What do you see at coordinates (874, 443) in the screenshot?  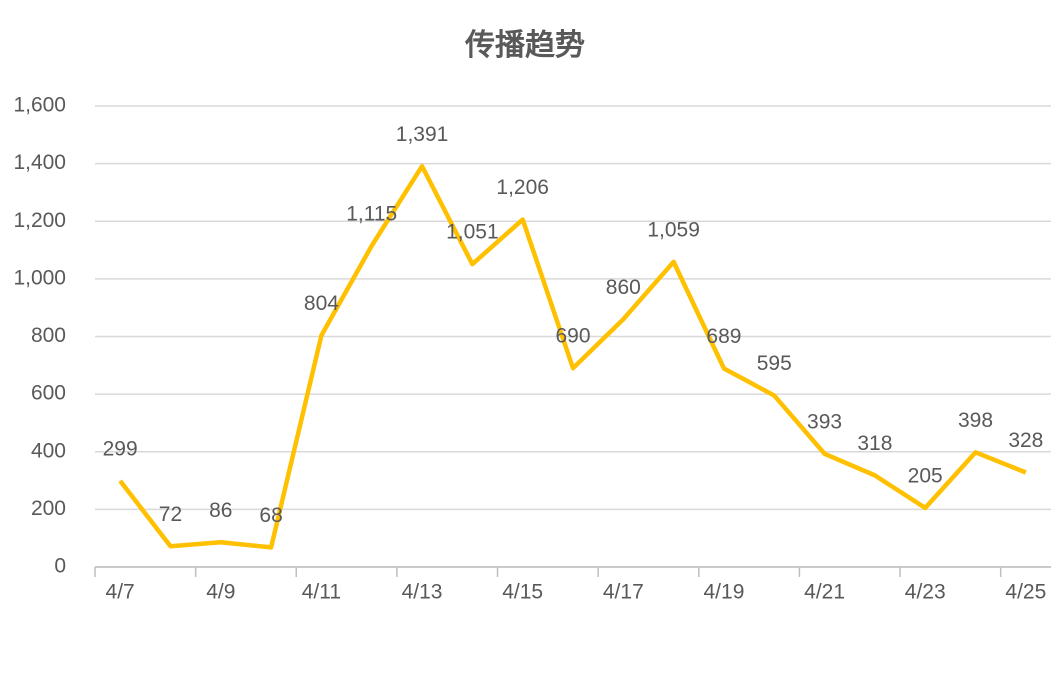 I see `data-label: 318` at bounding box center [874, 443].